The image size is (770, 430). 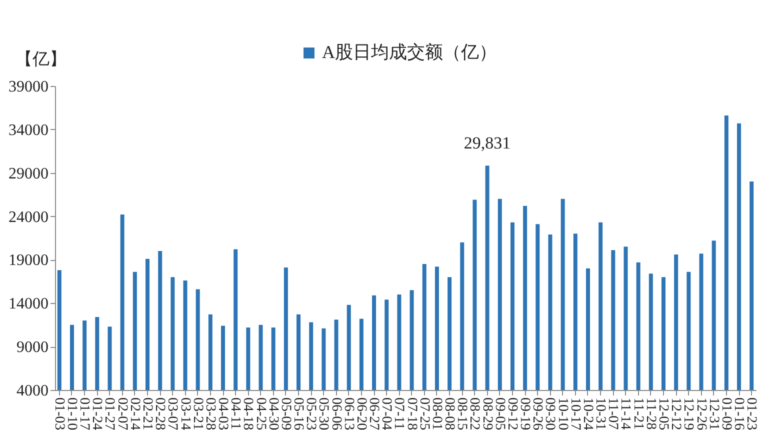 What do you see at coordinates (360, 414) in the screenshot?
I see `x-tick-label: 06-20` at bounding box center [360, 414].